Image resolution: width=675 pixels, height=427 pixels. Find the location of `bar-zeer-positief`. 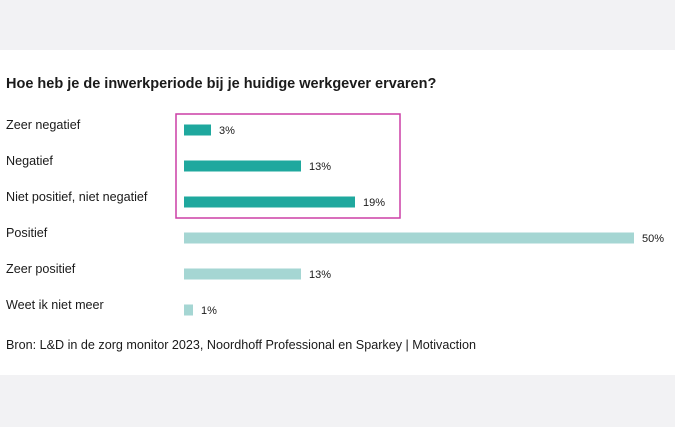

bar-zeer-positief is located at coordinates (242, 274).